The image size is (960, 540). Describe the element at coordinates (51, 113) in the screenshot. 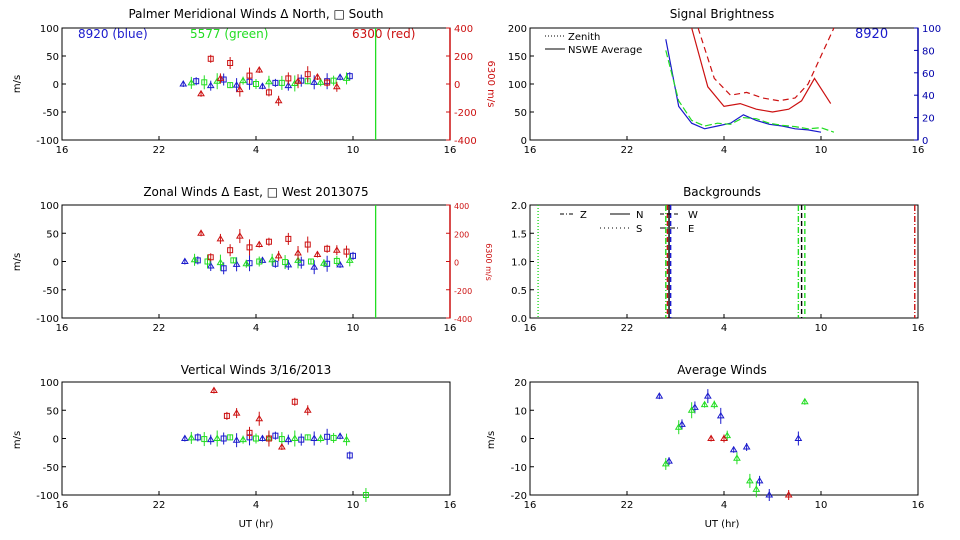

I see `meridional-ytick-label: -50` at that location.